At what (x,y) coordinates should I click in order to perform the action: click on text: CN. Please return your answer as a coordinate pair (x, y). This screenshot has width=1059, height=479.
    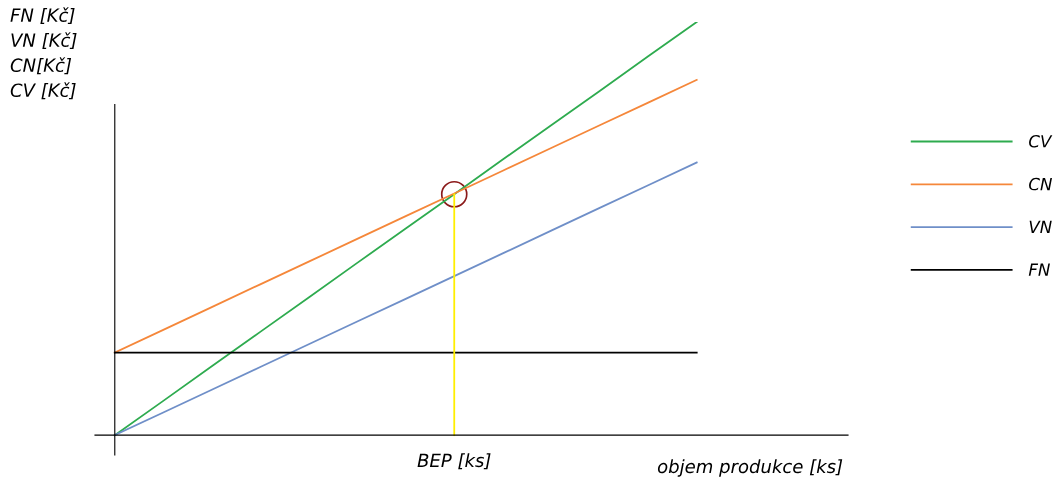
    Looking at the image, I should click on (1040, 184).